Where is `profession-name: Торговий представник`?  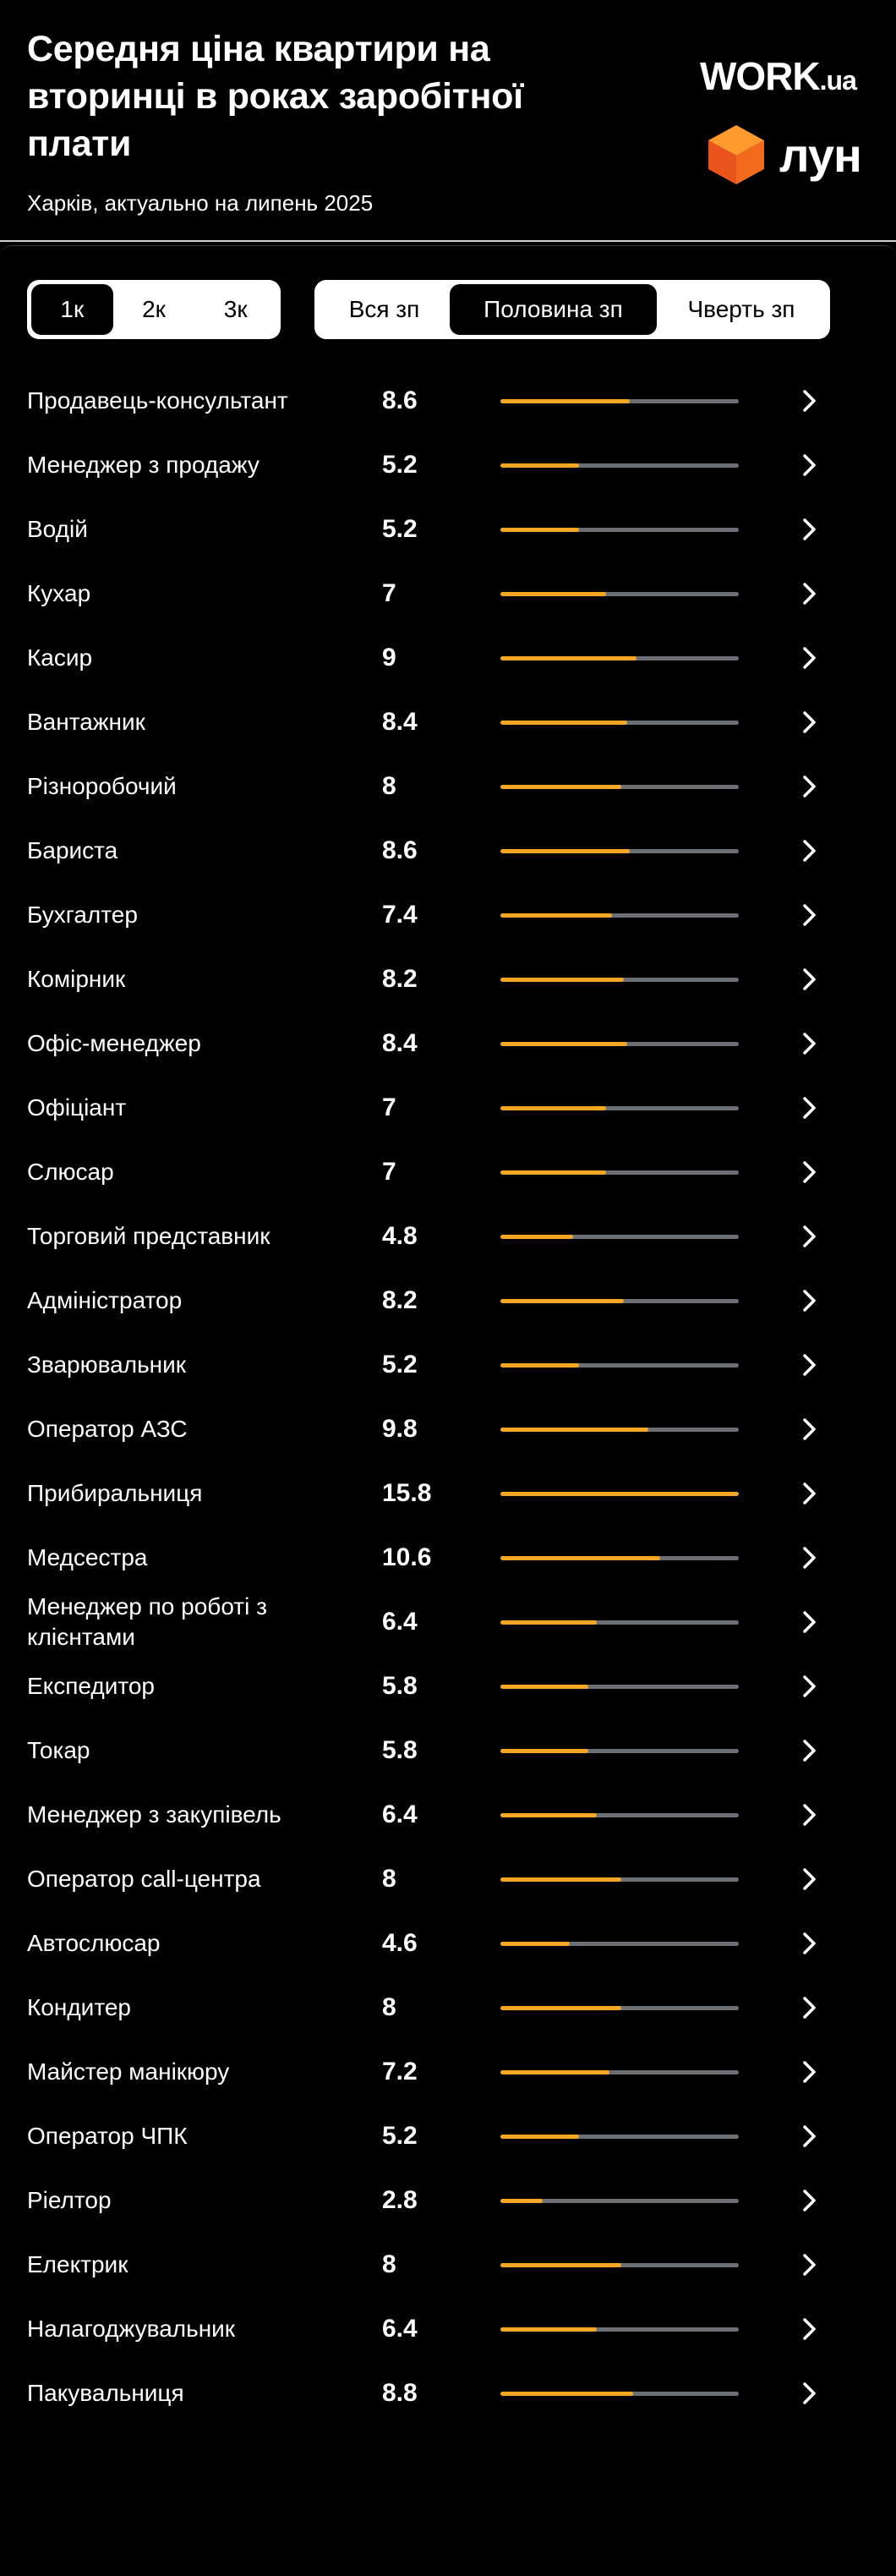 profession-name: Торговий представник is located at coordinates (148, 1236).